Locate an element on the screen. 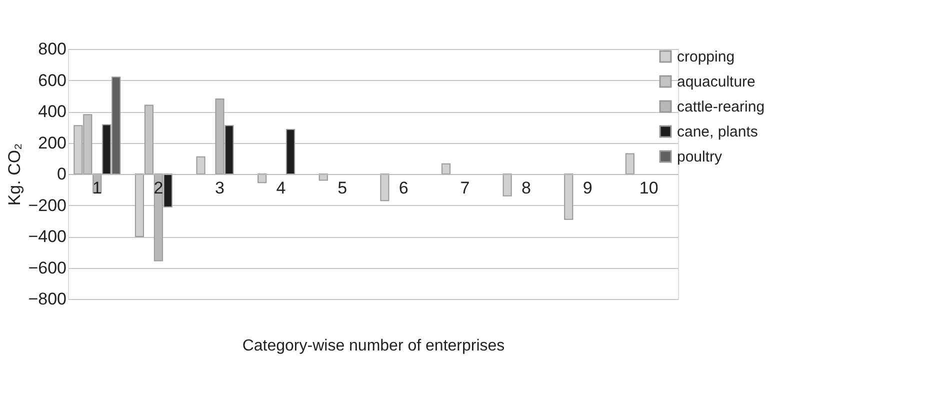 The width and height of the screenshot is (941, 401). x-tick-label: 1 is located at coordinates (97, 188).